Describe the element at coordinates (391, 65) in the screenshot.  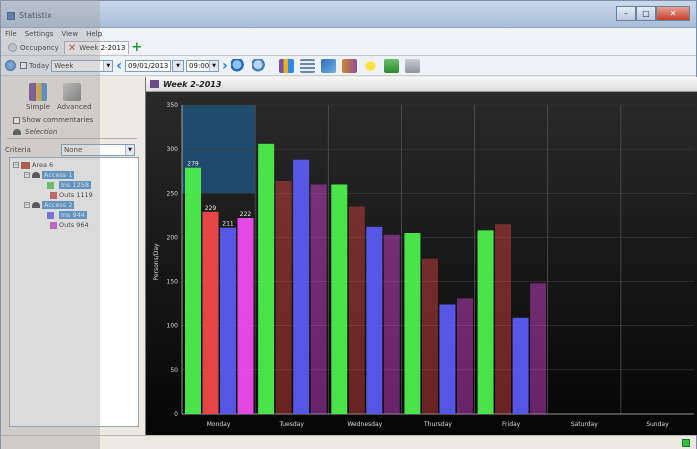
I see `book-icon` at that location.